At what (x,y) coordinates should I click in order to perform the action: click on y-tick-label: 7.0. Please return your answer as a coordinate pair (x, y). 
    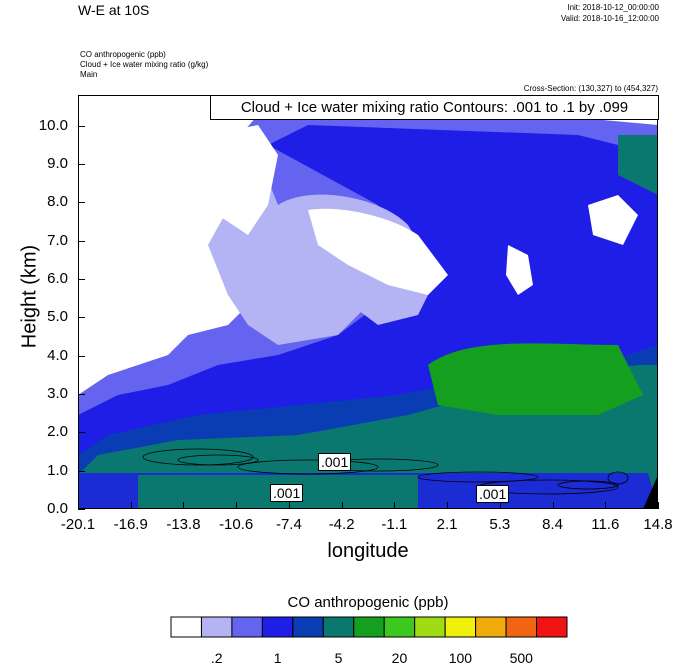
    Looking at the image, I should click on (57, 240).